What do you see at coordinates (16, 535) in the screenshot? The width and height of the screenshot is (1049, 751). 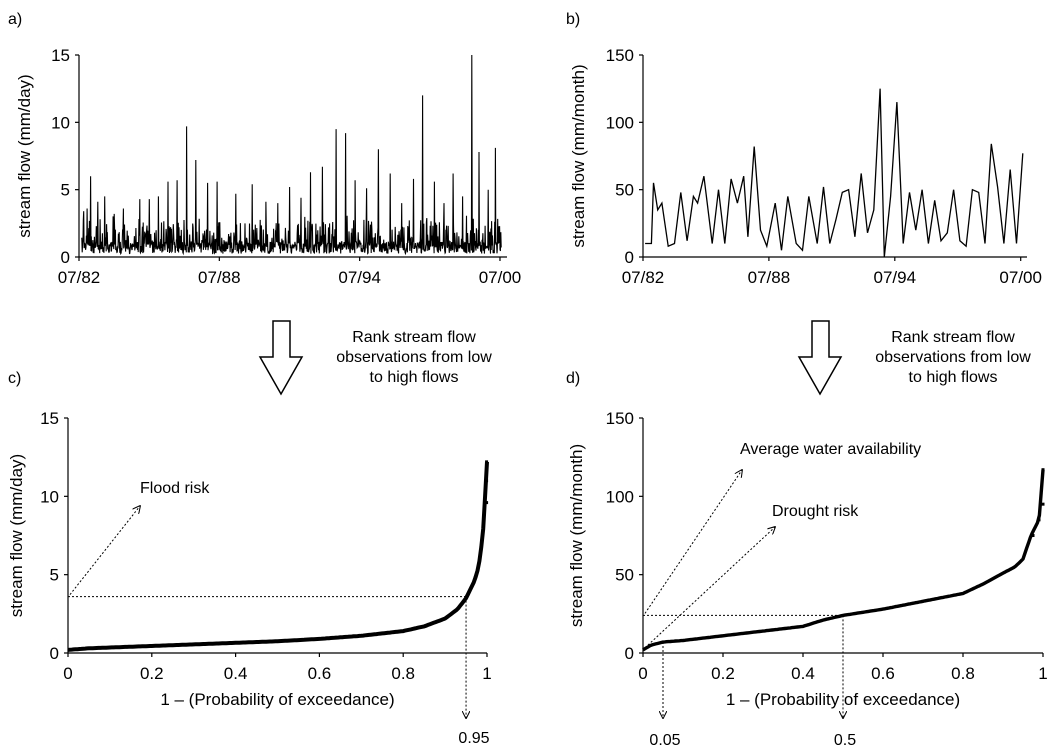 I see `y-axis-label-c: stream flow (mm/day)` at bounding box center [16, 535].